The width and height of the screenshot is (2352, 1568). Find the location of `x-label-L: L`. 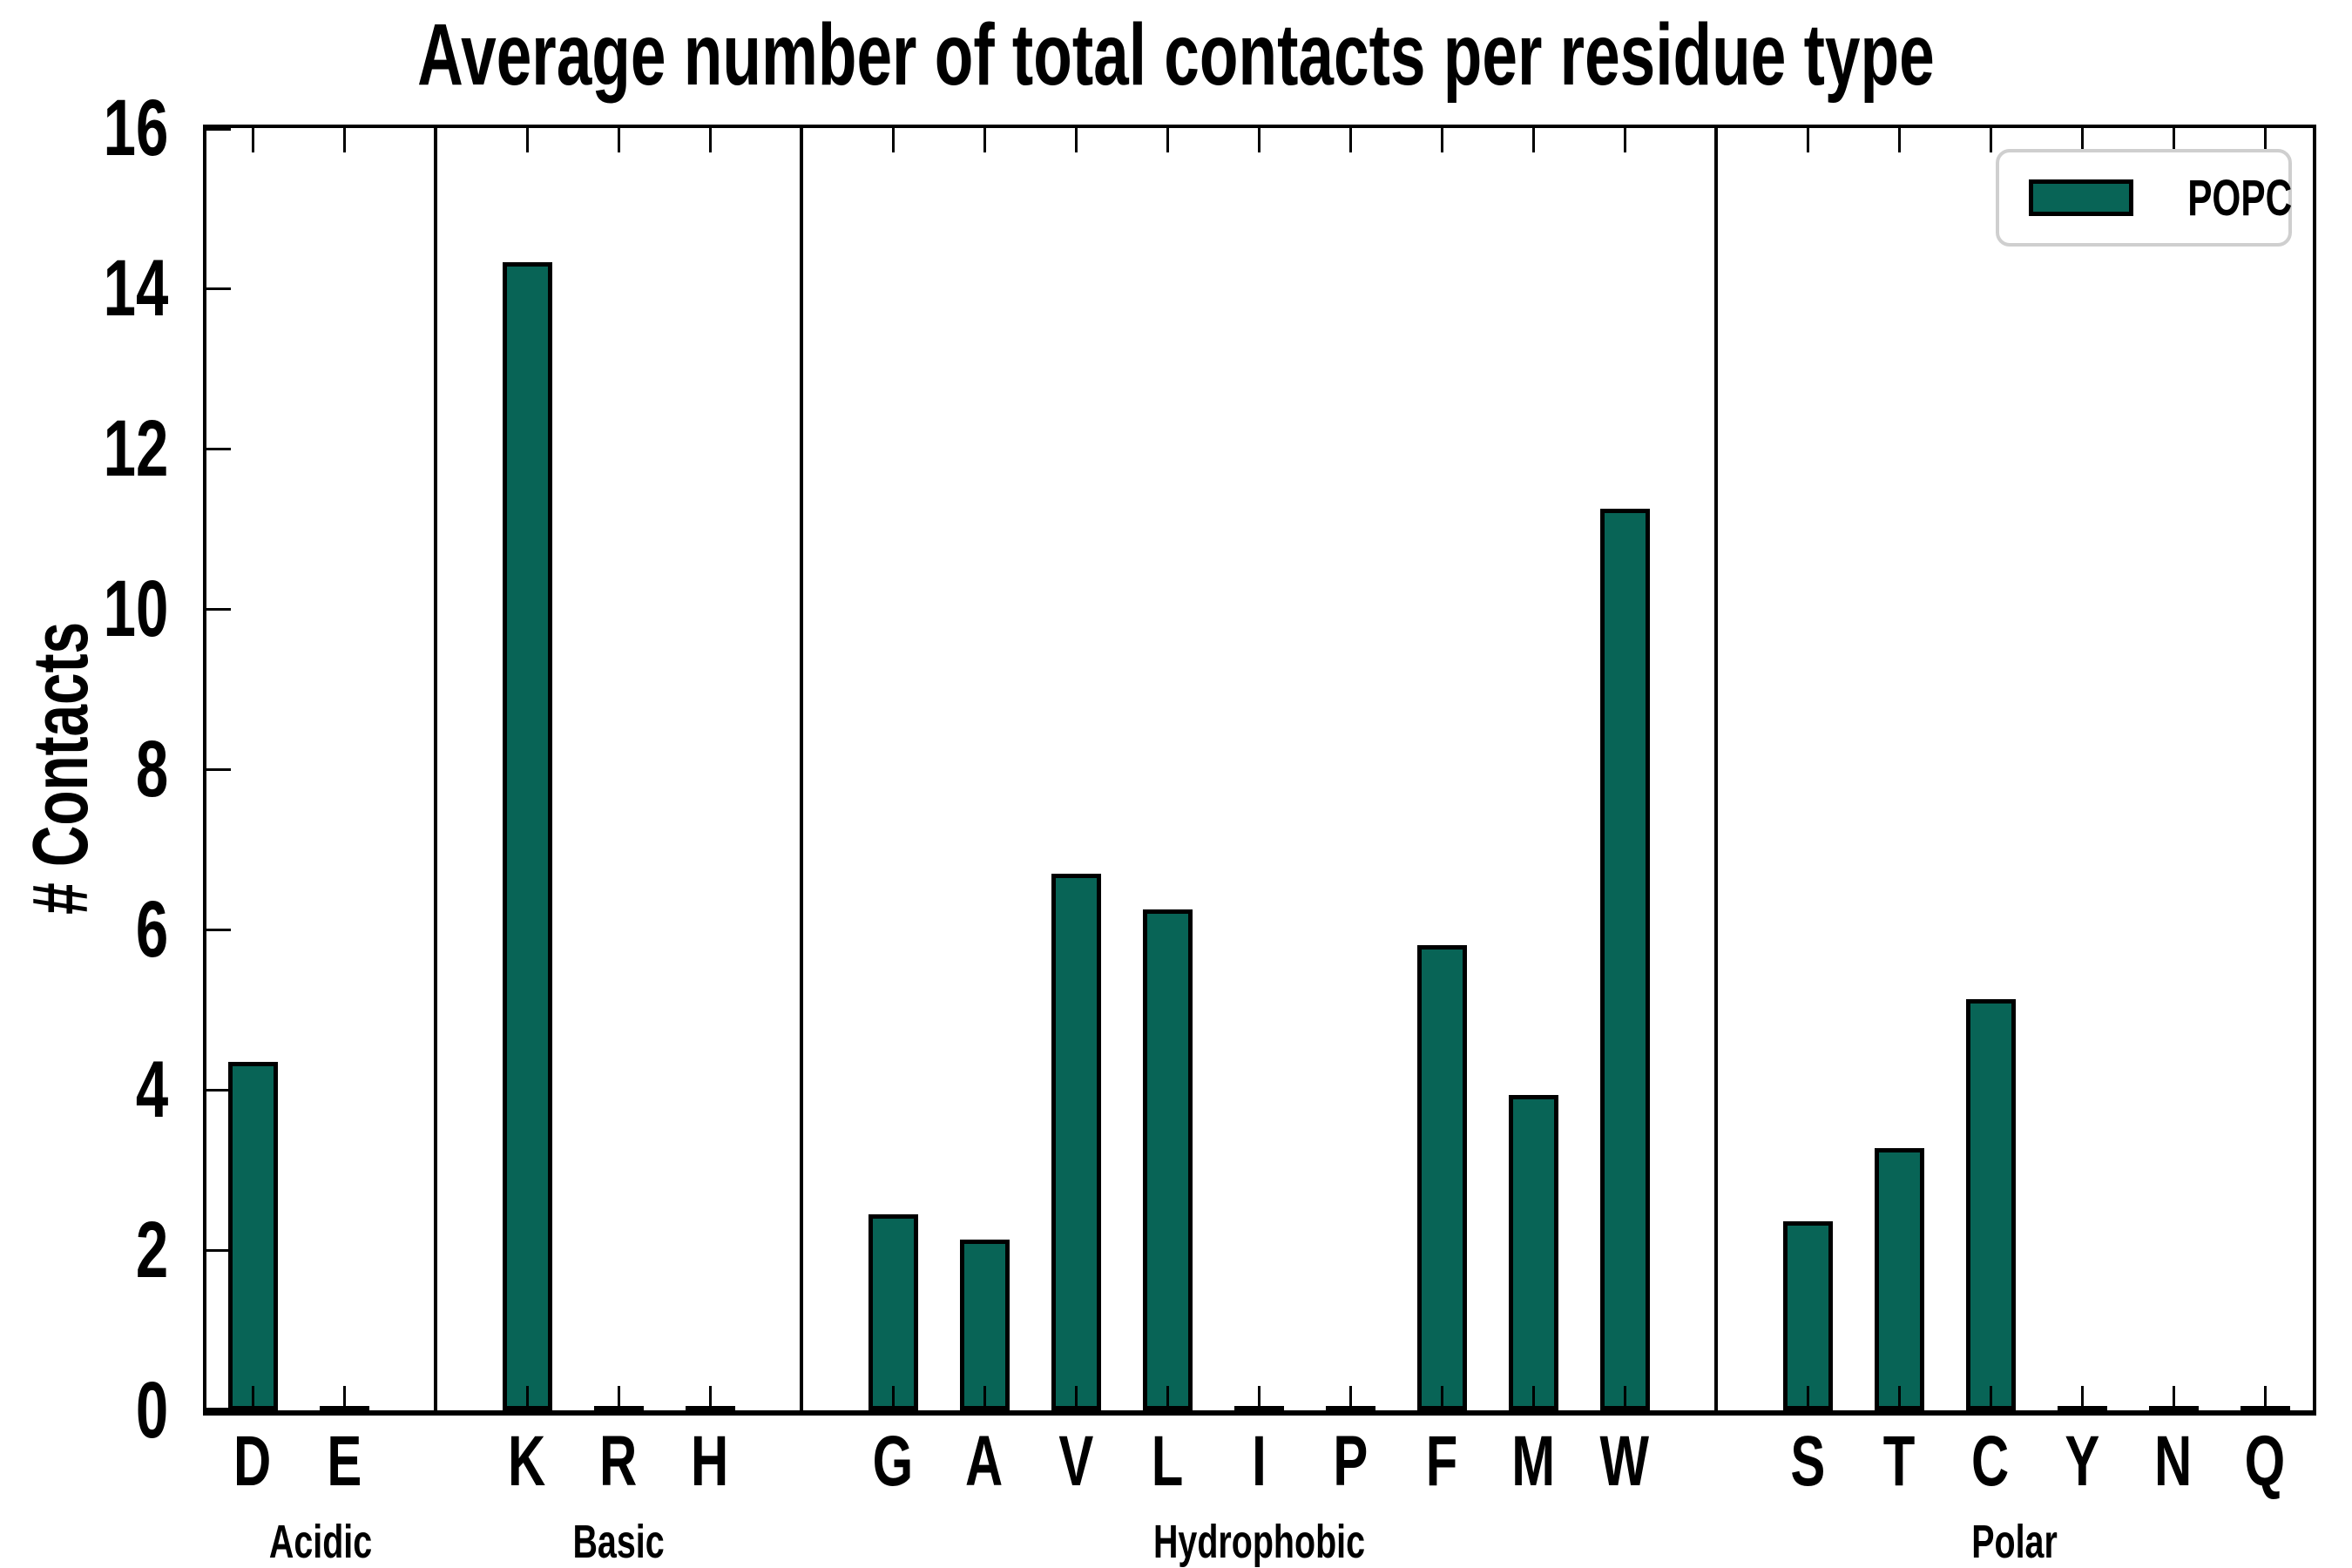

x-label-L: L is located at coordinates (1167, 1461).